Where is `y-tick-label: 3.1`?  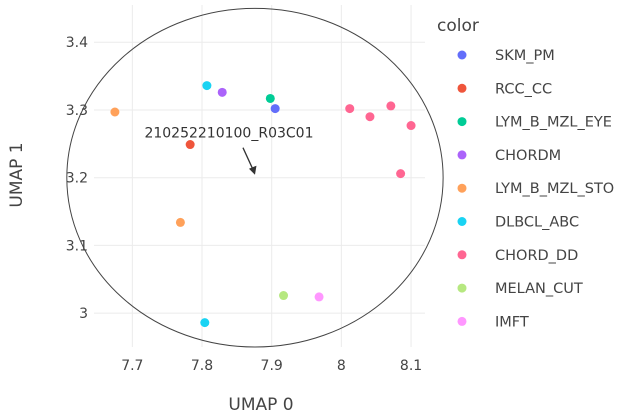 y-tick-label: 3.1 is located at coordinates (77, 246).